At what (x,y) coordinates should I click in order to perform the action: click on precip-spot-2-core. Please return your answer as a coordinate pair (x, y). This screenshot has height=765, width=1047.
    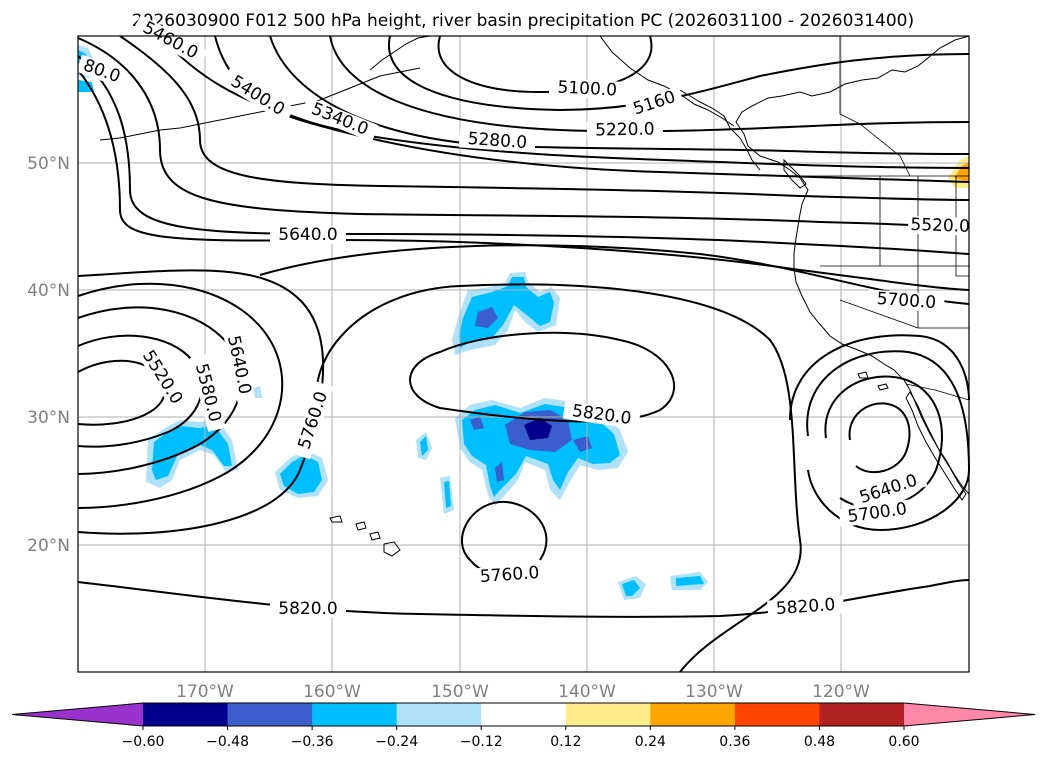
    Looking at the image, I should click on (447, 494).